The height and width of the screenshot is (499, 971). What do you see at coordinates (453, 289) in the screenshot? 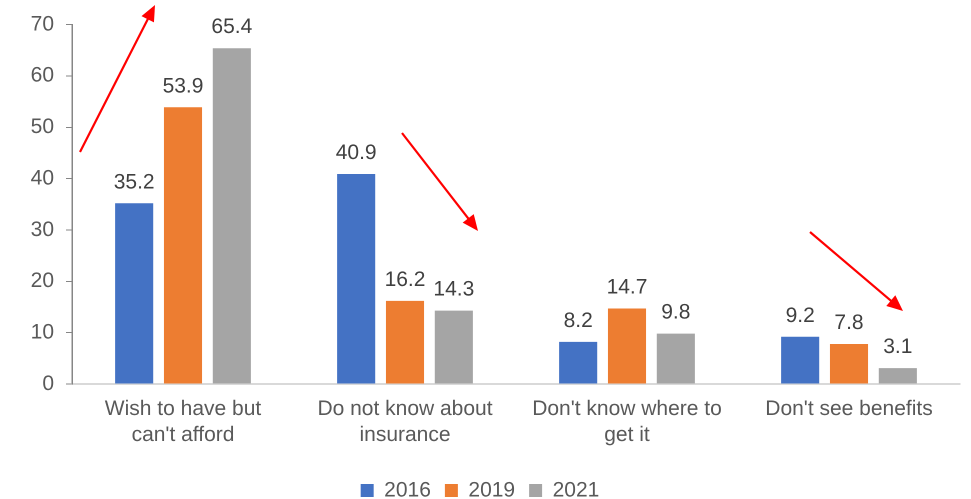
I see `data-label: 14.3` at bounding box center [453, 289].